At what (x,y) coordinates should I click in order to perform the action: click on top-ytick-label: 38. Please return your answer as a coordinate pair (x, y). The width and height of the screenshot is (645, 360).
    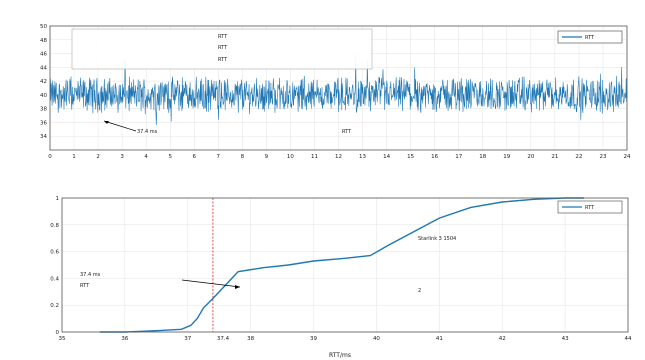
    Looking at the image, I should click on (43, 110).